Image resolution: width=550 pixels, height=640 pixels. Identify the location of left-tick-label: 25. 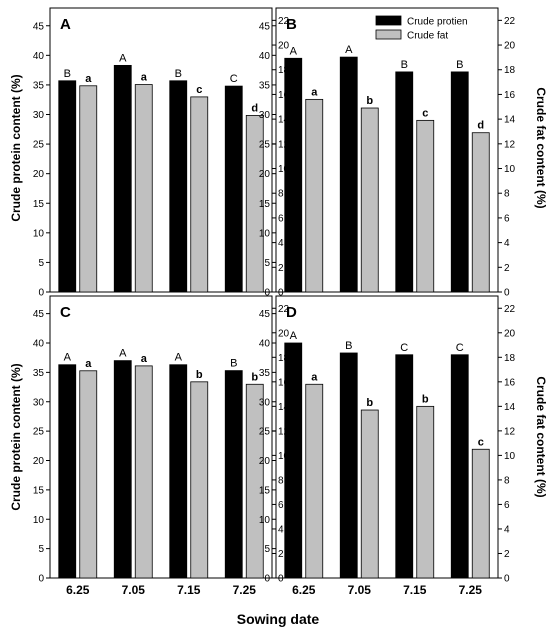
(39, 145).